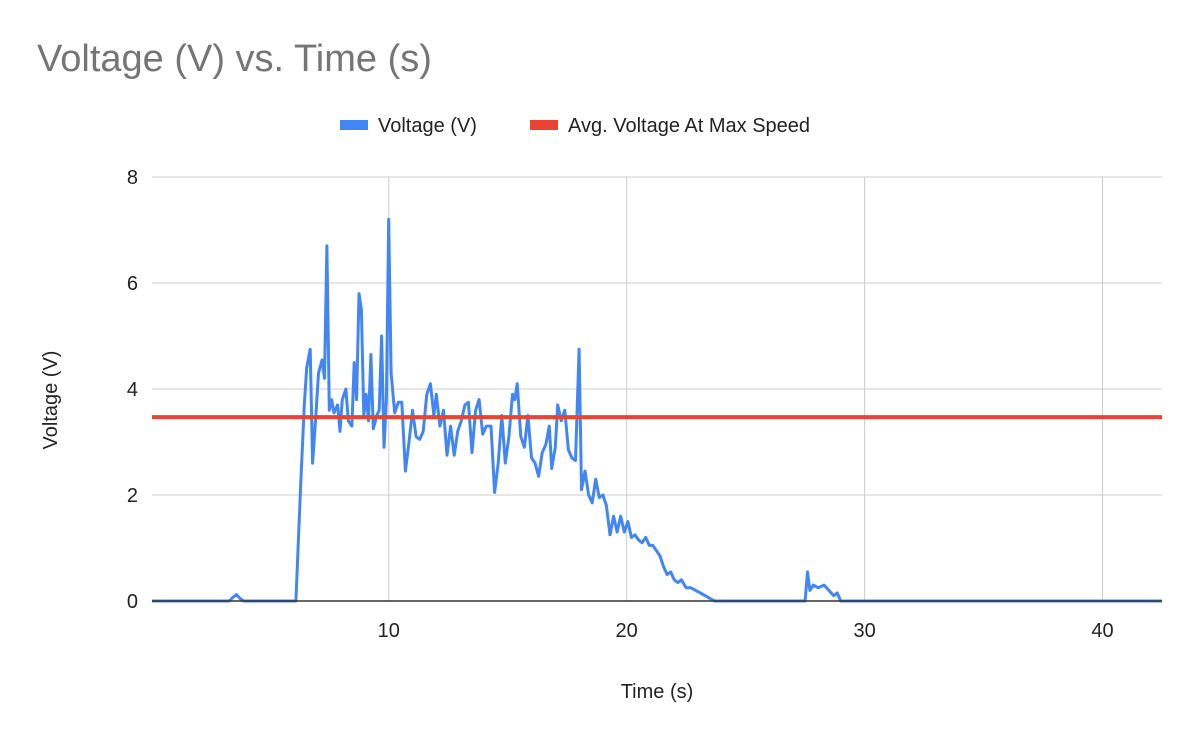 The width and height of the screenshot is (1200, 742). Describe the element at coordinates (132, 390) in the screenshot. I see `y-tick-label: 4` at that location.